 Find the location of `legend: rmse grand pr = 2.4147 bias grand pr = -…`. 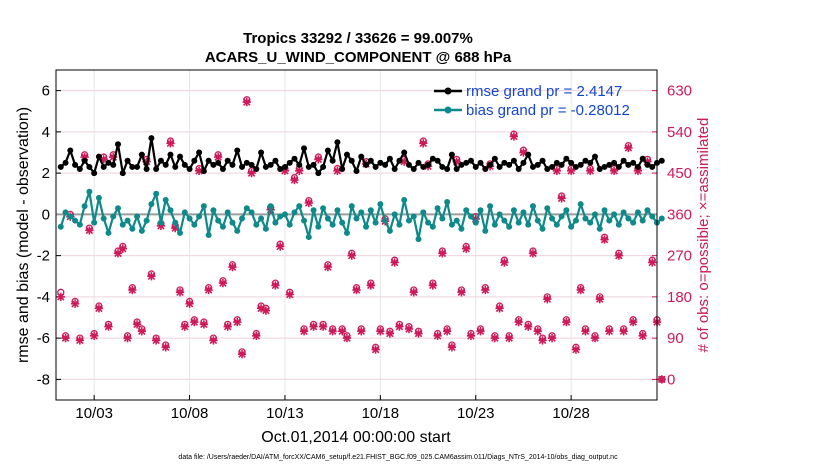

legend: rmse grand pr = 2.4147 bias grand pr = -… is located at coordinates (532, 101).